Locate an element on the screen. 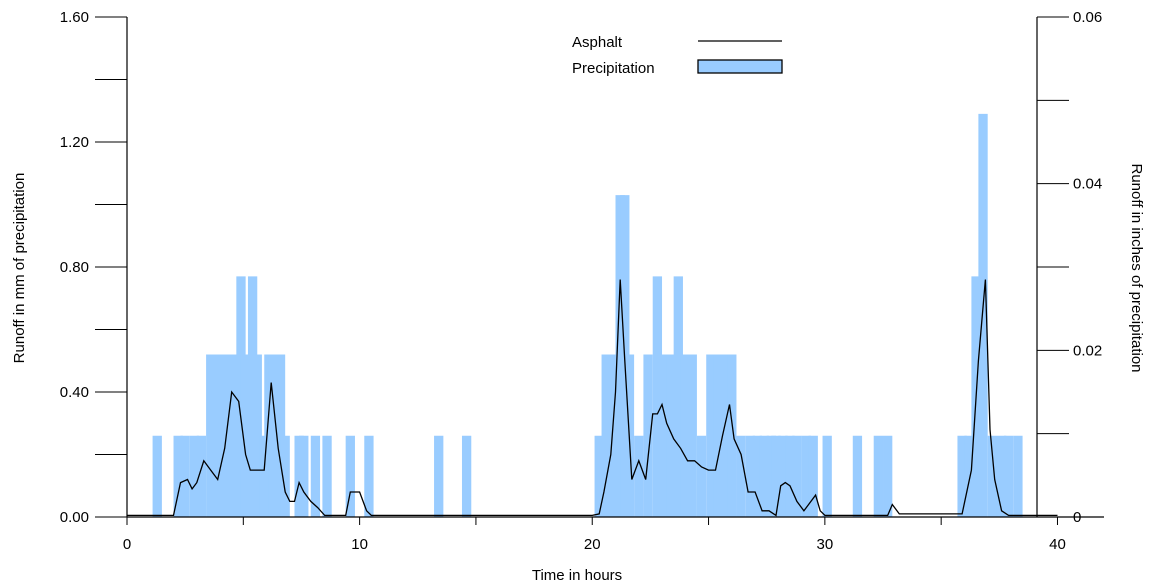 The height and width of the screenshot is (586, 1159). x-tick-label: 40 is located at coordinates (1057, 544).